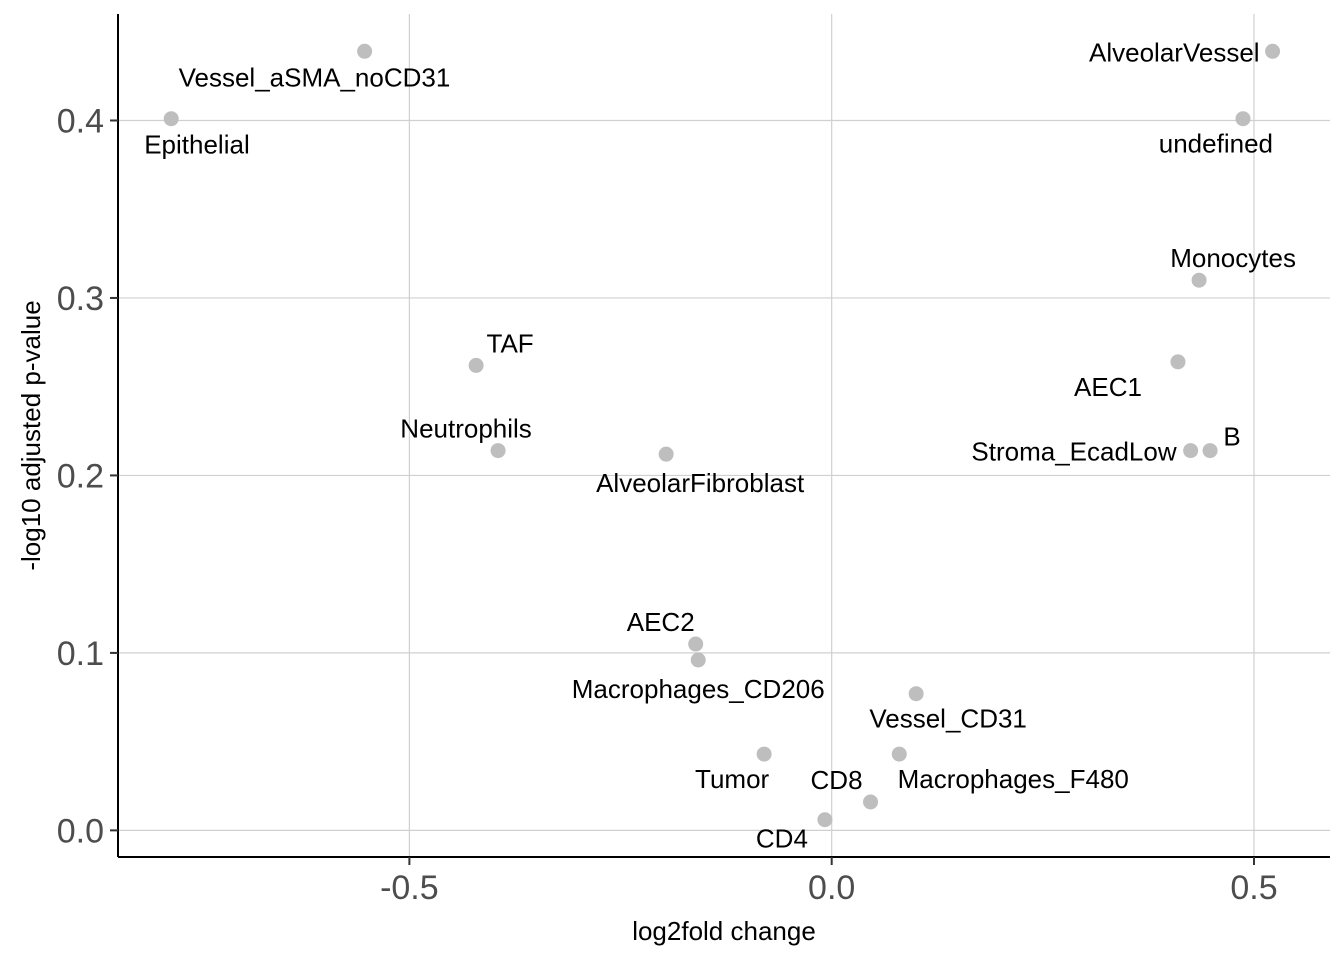 The height and width of the screenshot is (960, 1344). Describe the element at coordinates (31, 435) in the screenshot. I see `y-axis-title: -log10 adjusted p-value` at that location.